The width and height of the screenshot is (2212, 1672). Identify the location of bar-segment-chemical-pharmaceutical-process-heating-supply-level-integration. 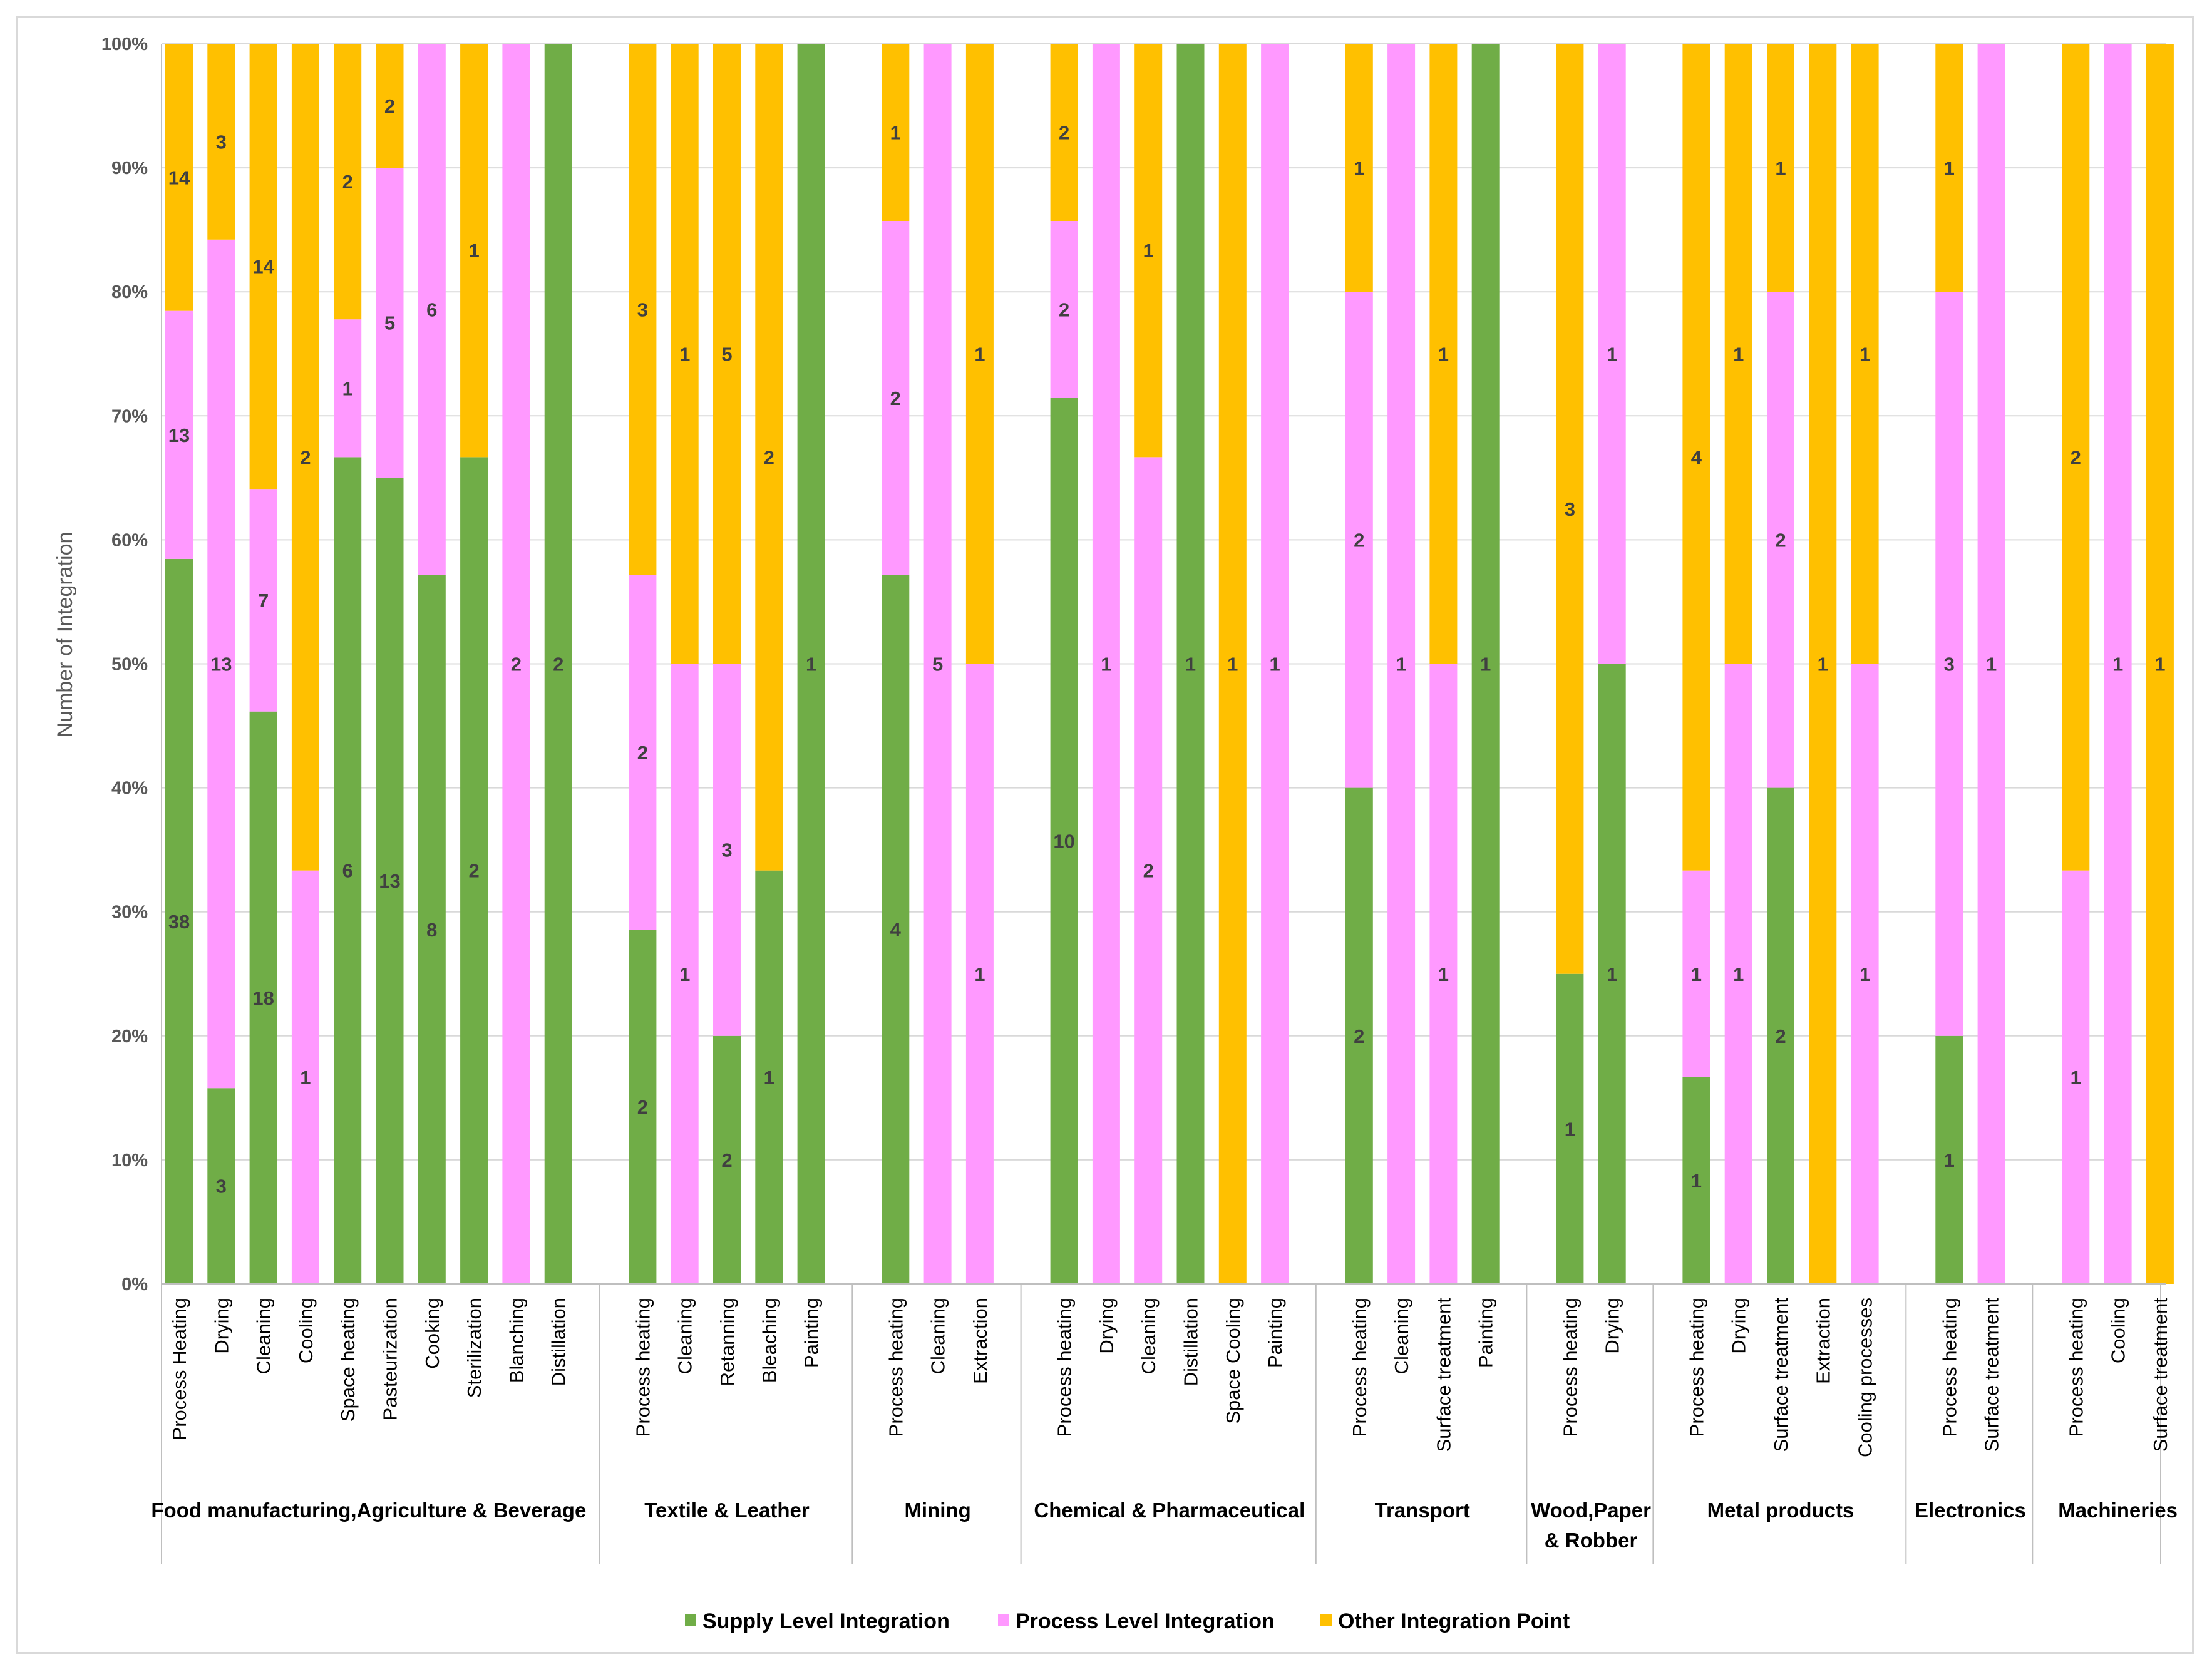
(1064, 841).